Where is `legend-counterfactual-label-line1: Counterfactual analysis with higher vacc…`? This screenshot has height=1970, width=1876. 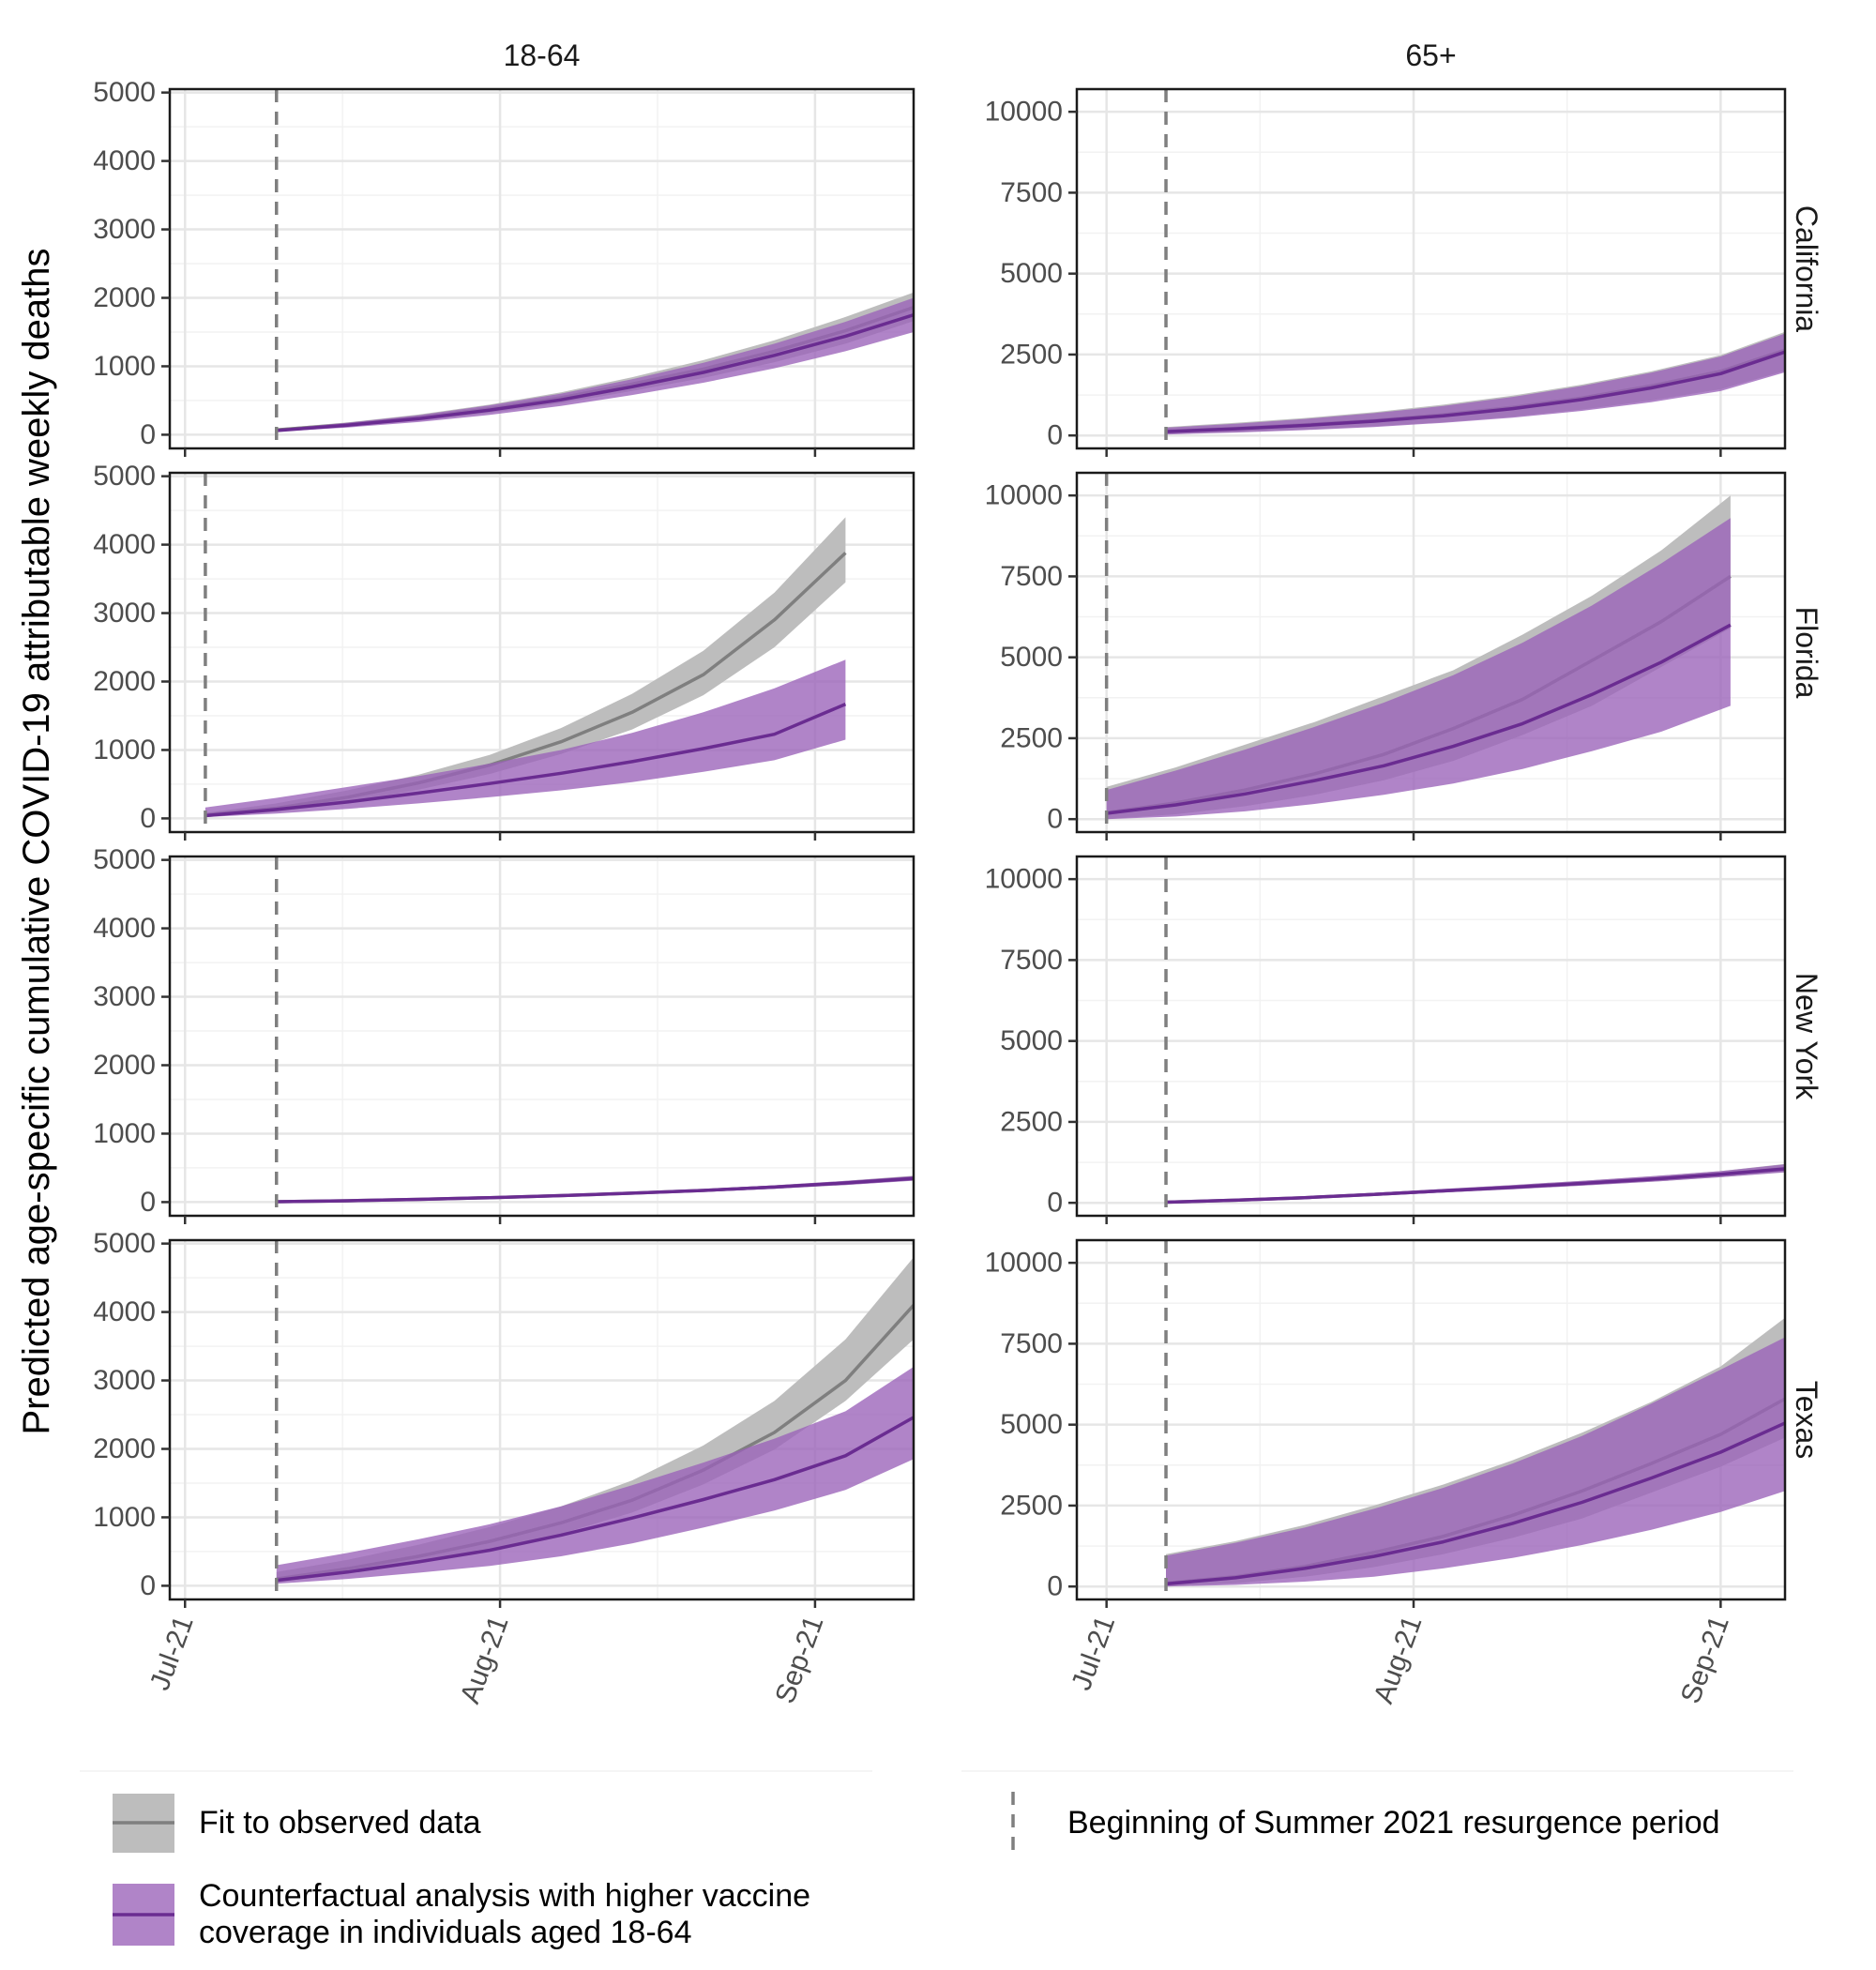 legend-counterfactual-label-line1: Counterfactual analysis with higher vacc… is located at coordinates (504, 1896).